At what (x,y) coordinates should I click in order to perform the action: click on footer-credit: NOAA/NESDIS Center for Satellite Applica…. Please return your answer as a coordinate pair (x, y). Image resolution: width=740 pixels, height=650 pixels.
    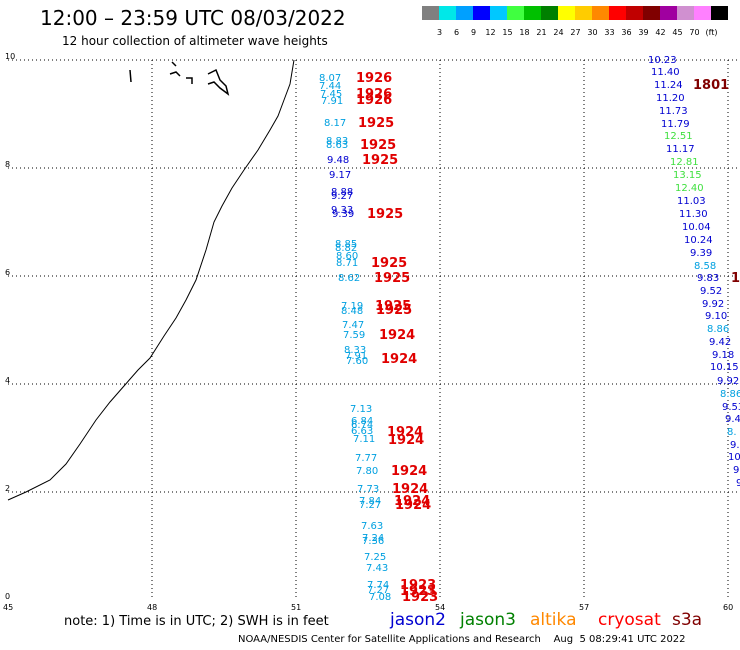
    Looking at the image, I should click on (462, 639).